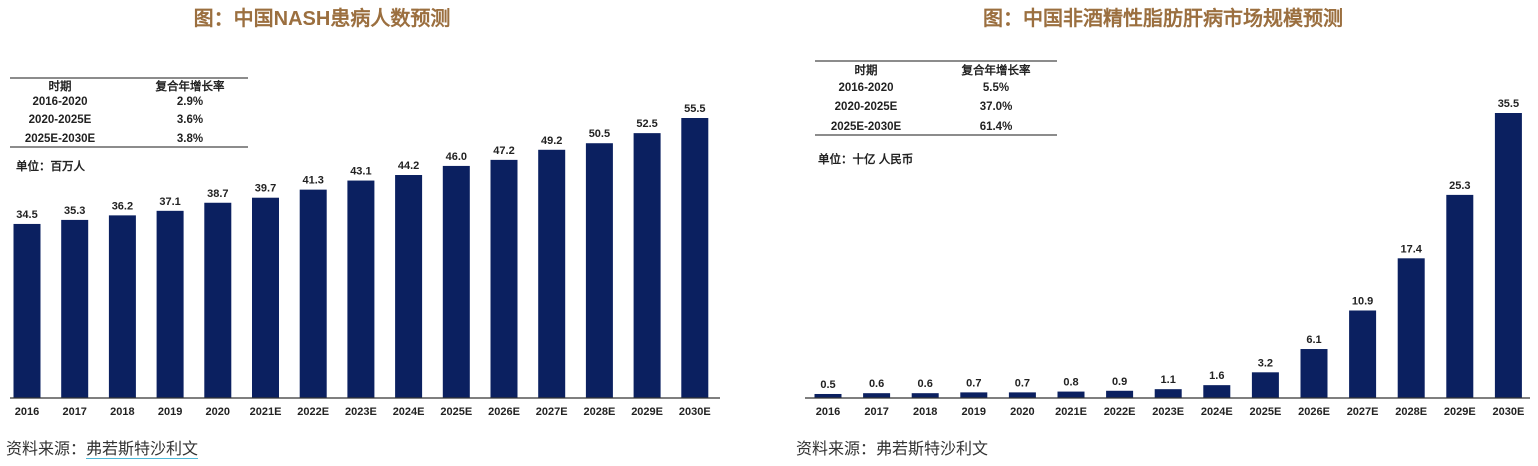 This screenshot has width=1538, height=466. What do you see at coordinates (217, 194) in the screenshot?
I see `data-label: 38.7` at bounding box center [217, 194].